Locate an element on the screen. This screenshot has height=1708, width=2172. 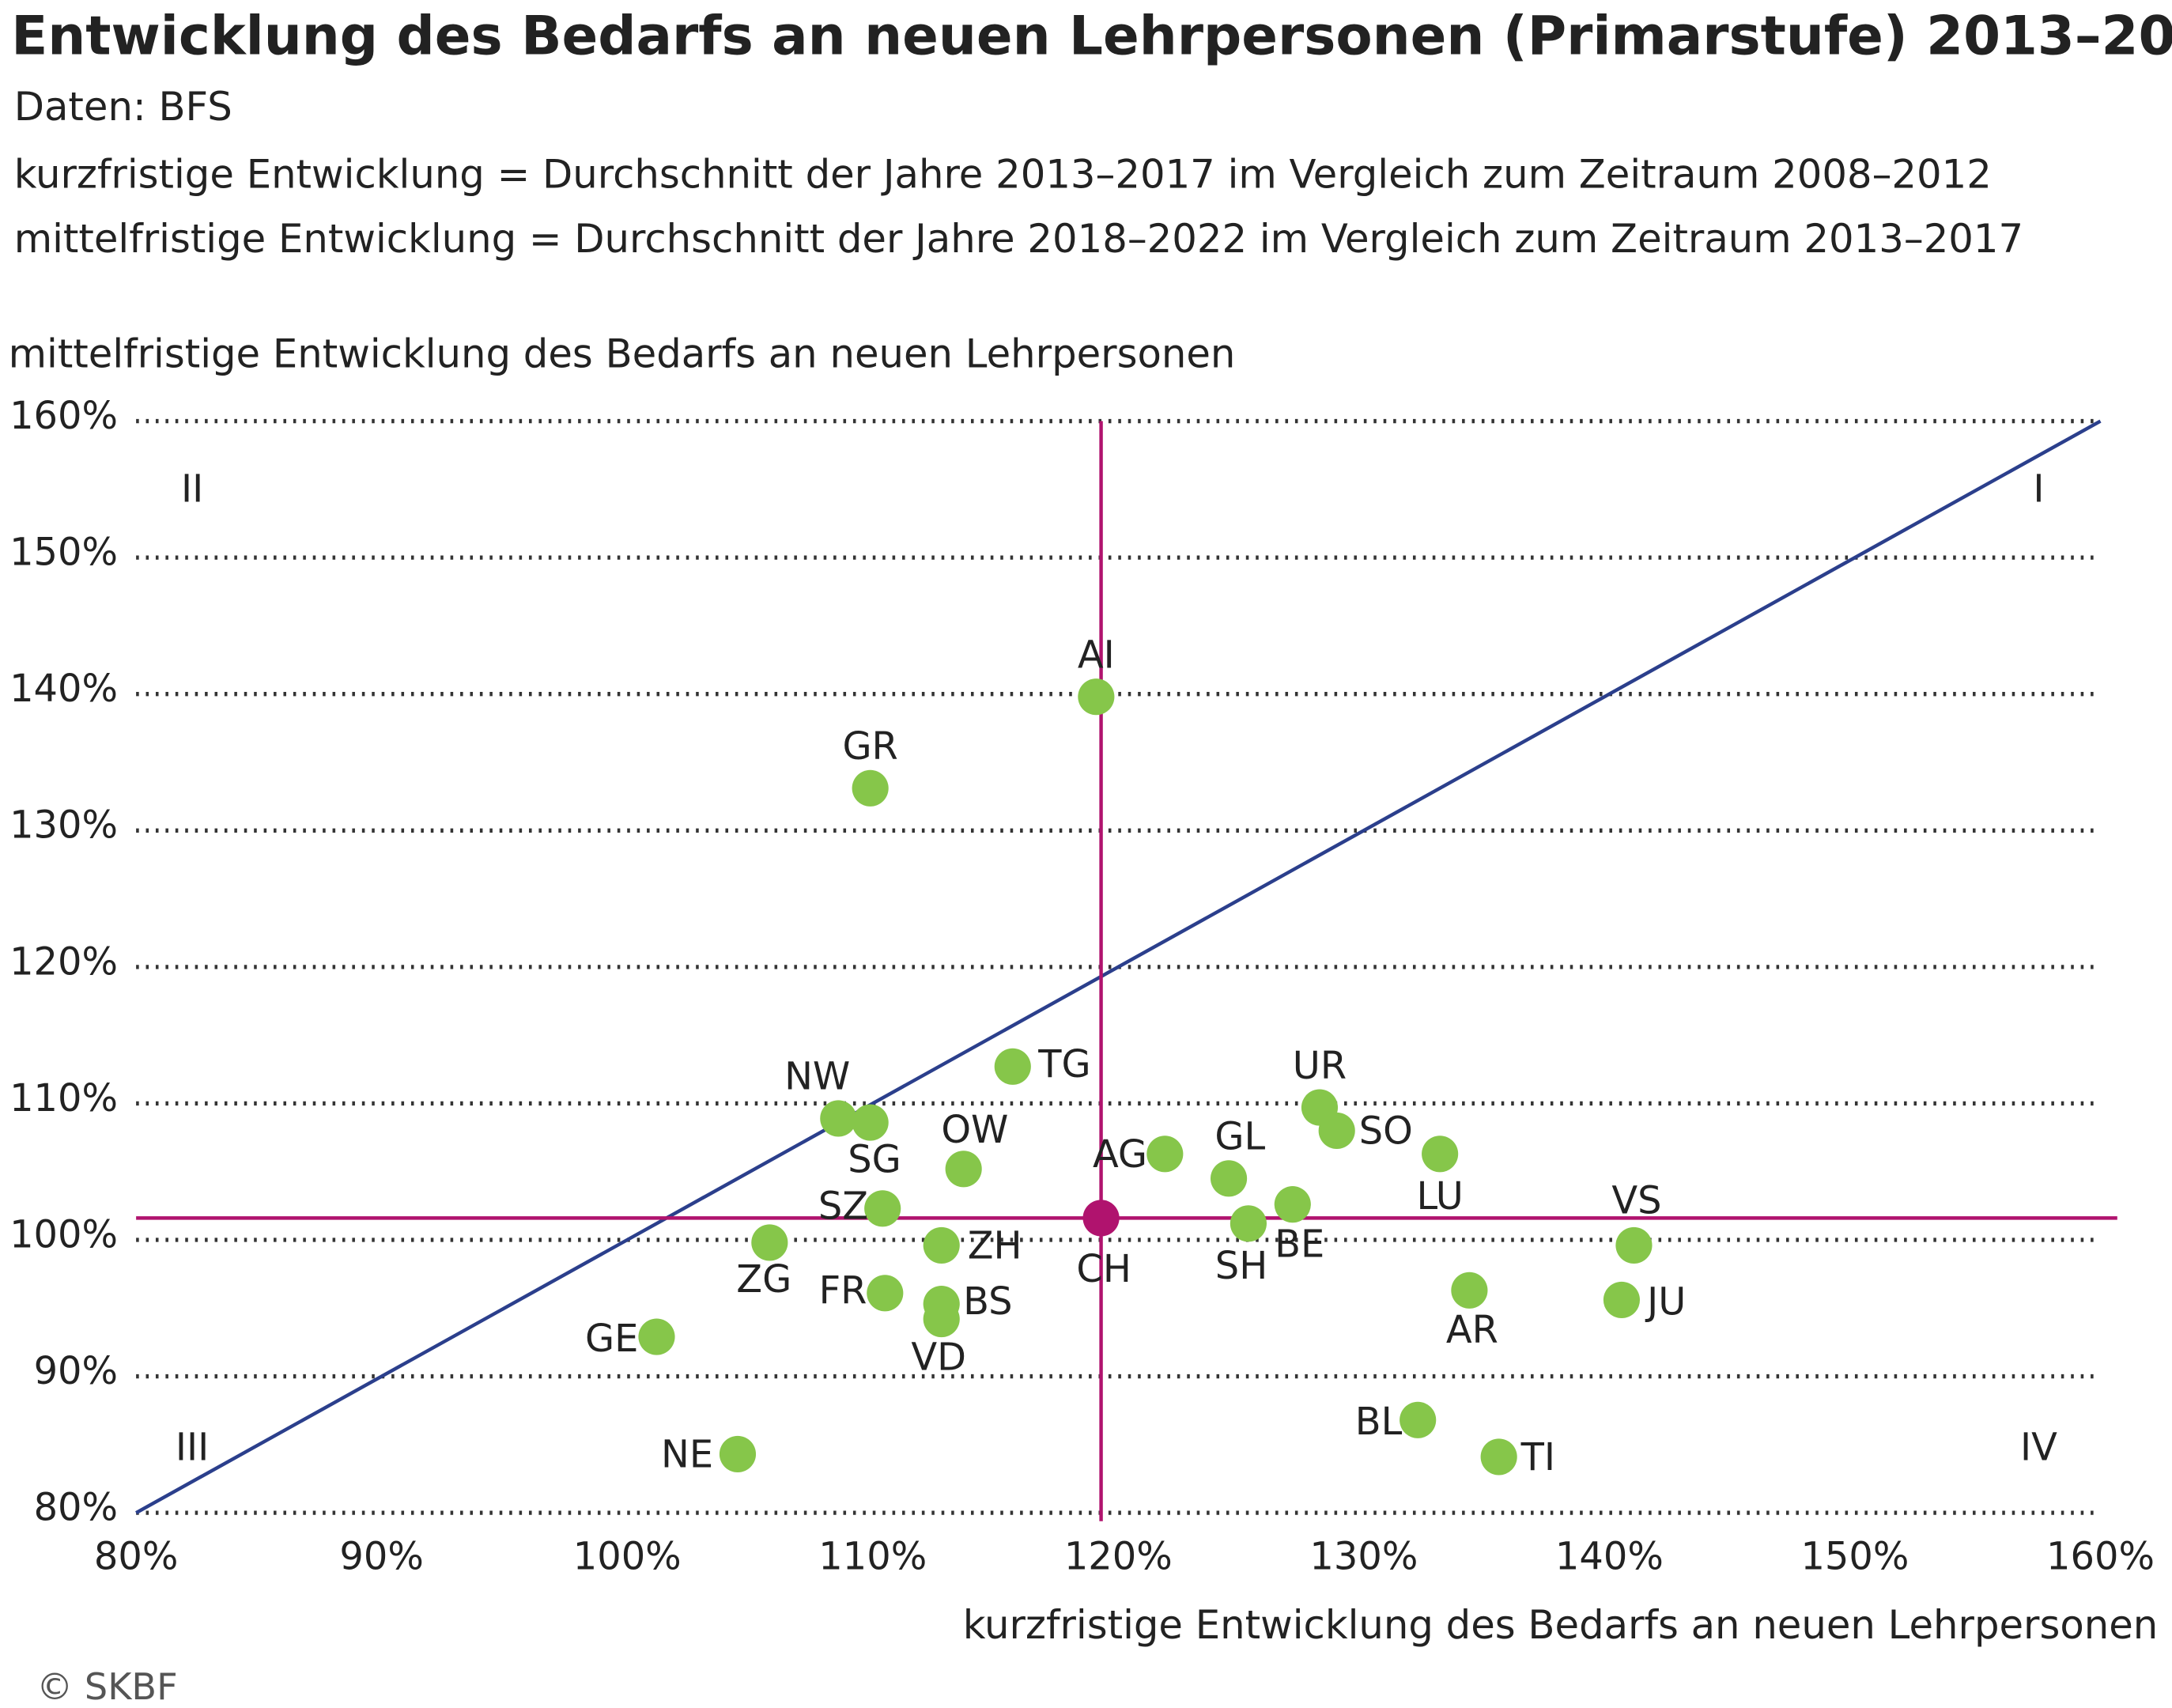
point-label: BL is located at coordinates (1379, 1422).